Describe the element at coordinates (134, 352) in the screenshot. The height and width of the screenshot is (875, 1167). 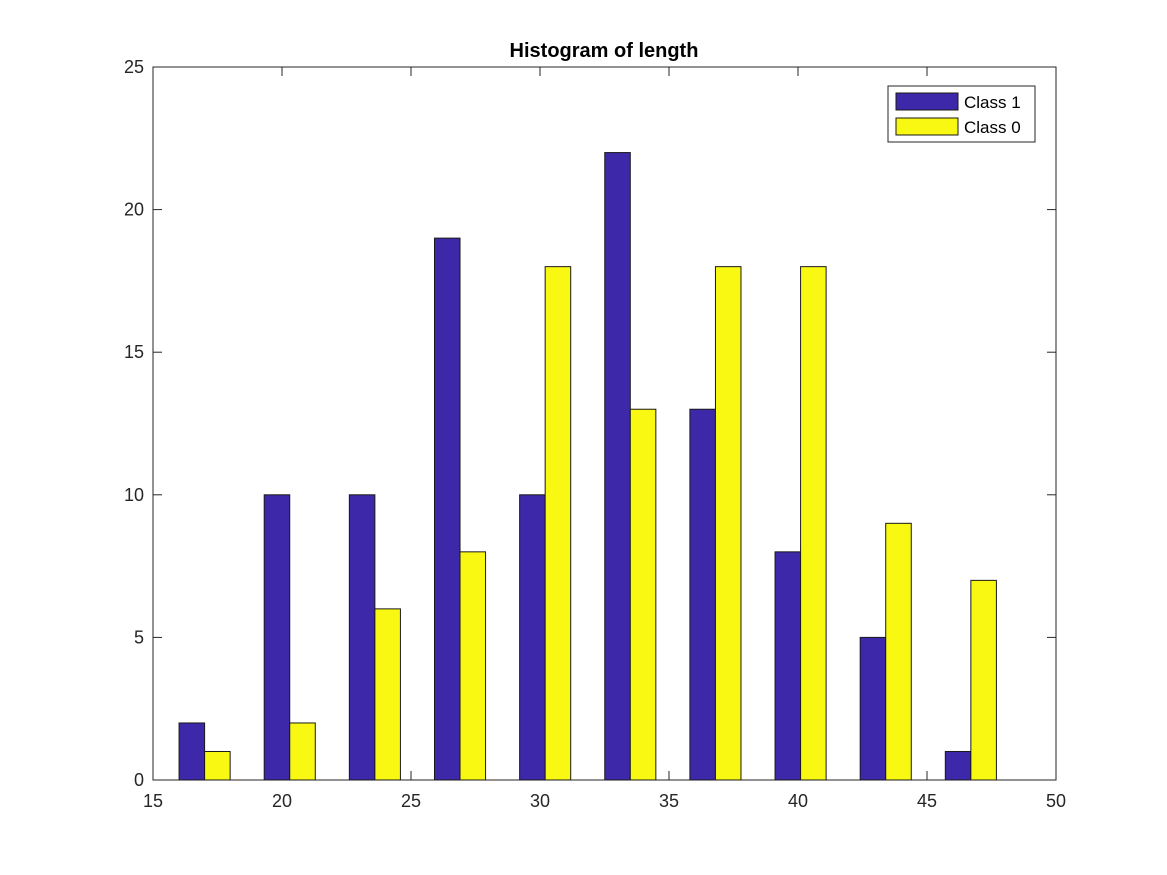
I see `y-tick-label: 15` at that location.